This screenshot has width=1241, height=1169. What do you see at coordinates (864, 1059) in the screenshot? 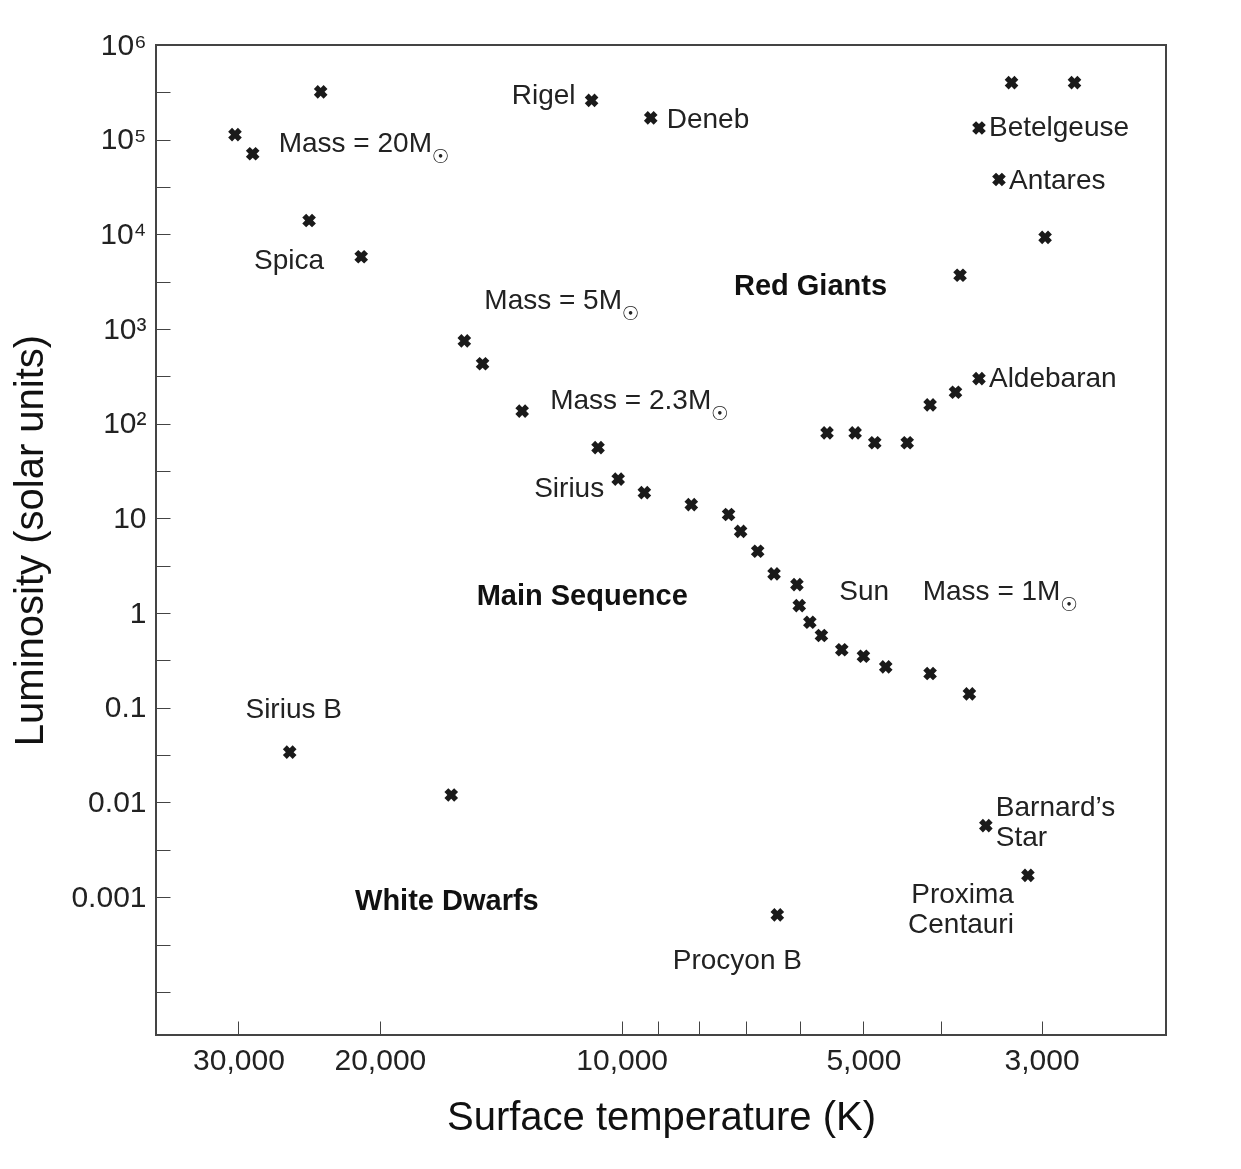
I see `x-tick-label: 5,000` at bounding box center [864, 1059].